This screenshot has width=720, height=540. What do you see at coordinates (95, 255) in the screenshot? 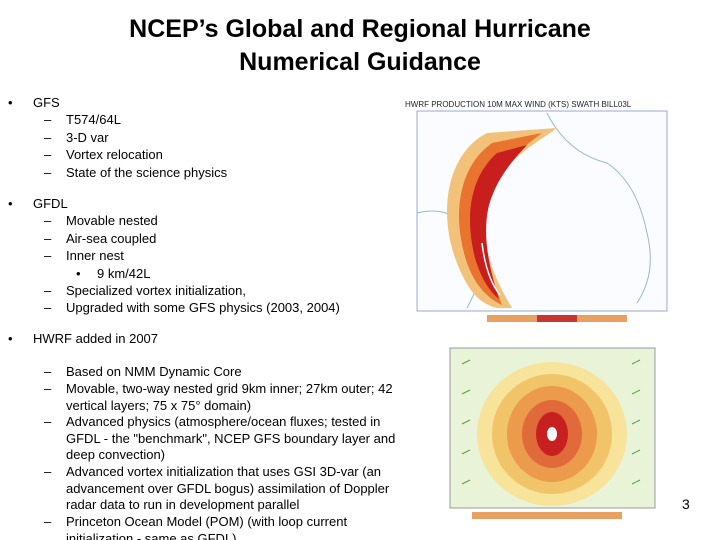
I see `sub-item: Inner nest` at bounding box center [95, 255].